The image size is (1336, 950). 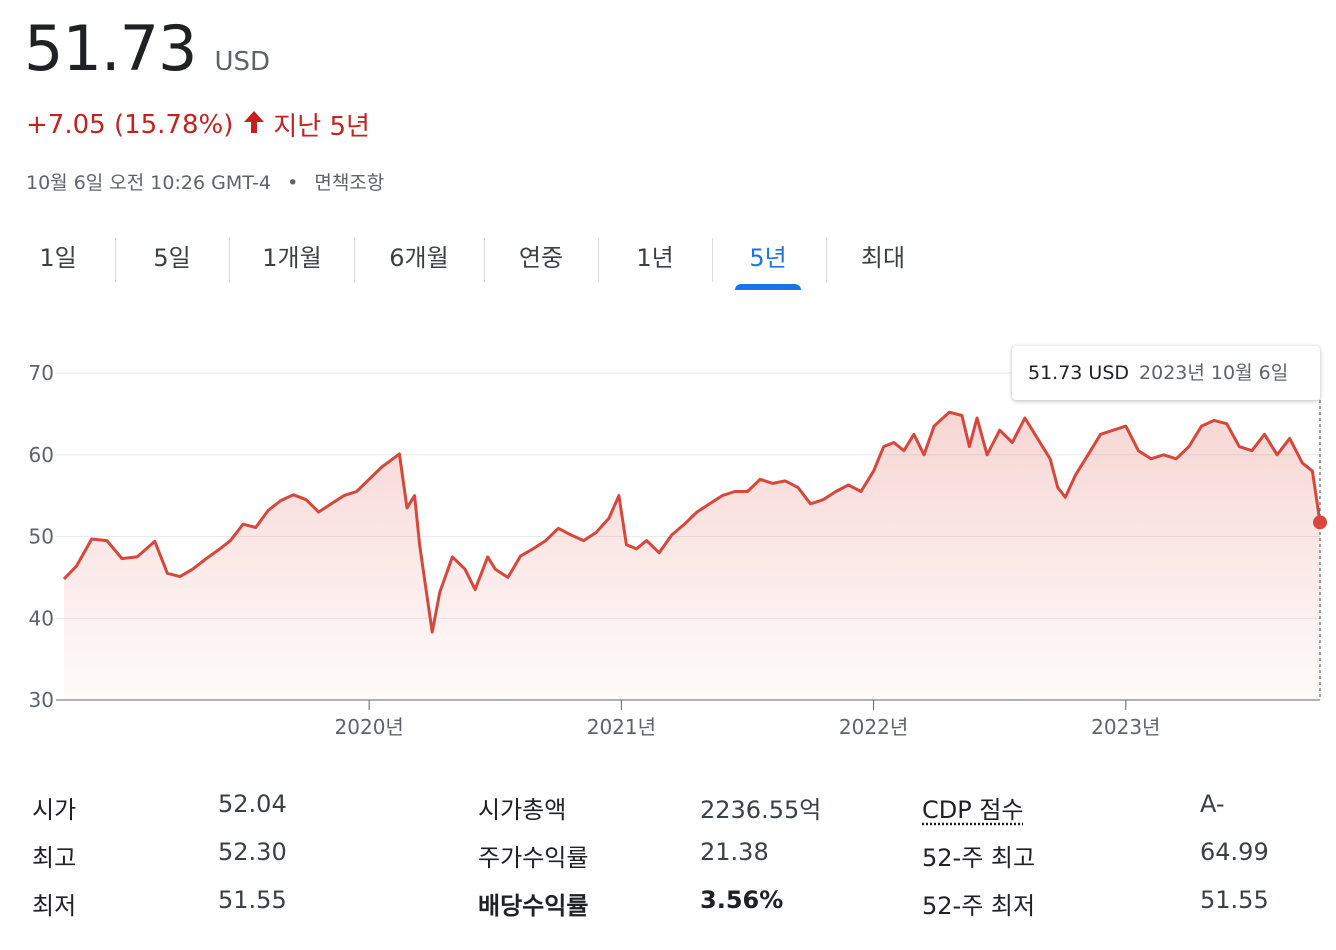 What do you see at coordinates (254, 125) in the screenshot?
I see `arrow-up-icon` at bounding box center [254, 125].